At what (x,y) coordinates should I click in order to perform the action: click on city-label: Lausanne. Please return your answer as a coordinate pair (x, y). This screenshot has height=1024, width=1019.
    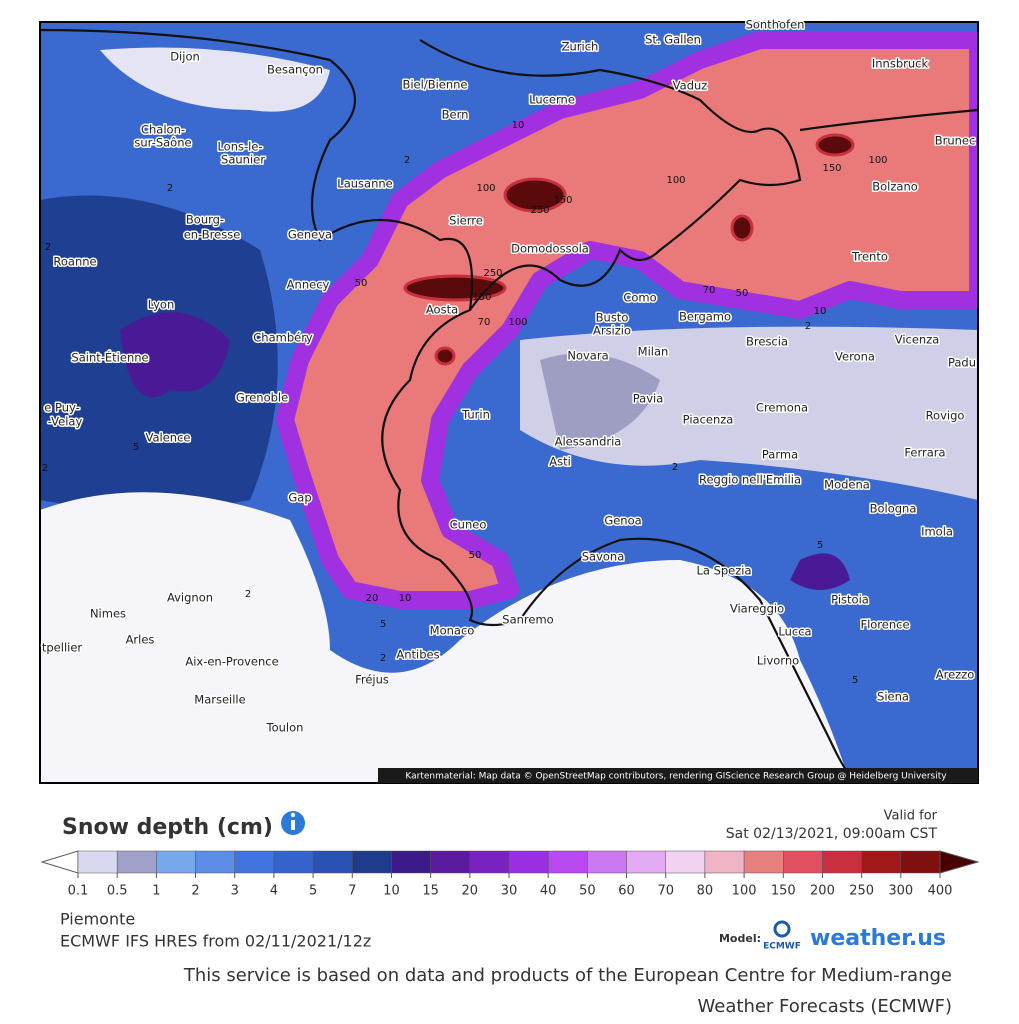
    Looking at the image, I should click on (364, 184).